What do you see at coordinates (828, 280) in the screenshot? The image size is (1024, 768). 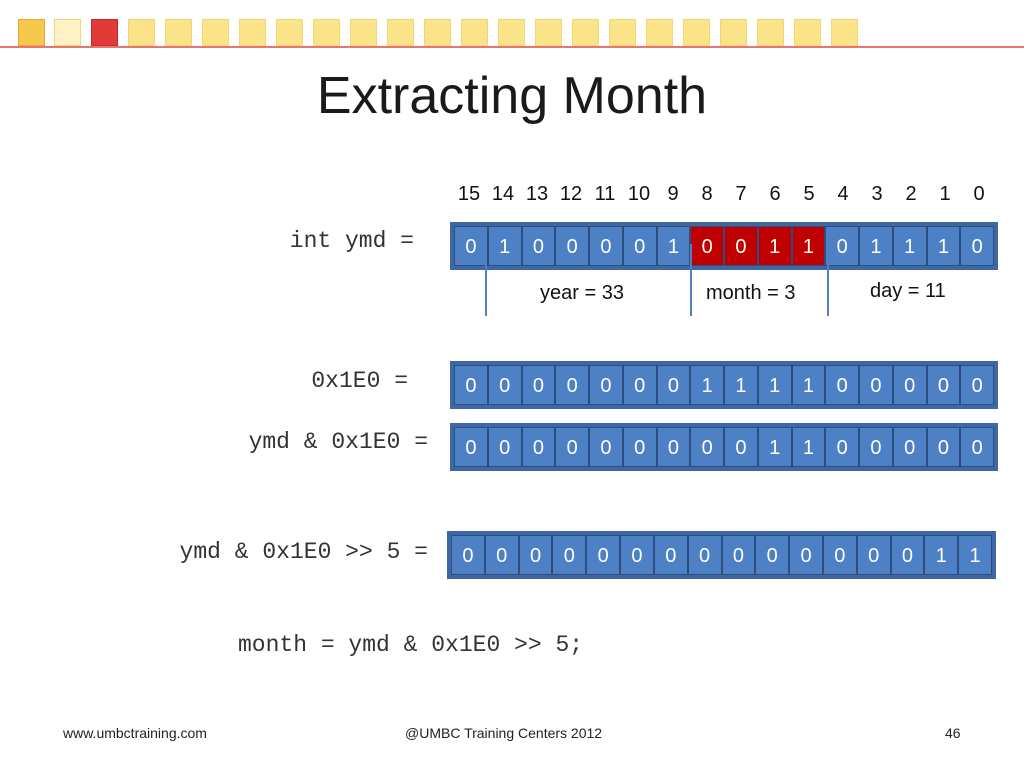 I see `field-divider-month-day` at bounding box center [828, 280].